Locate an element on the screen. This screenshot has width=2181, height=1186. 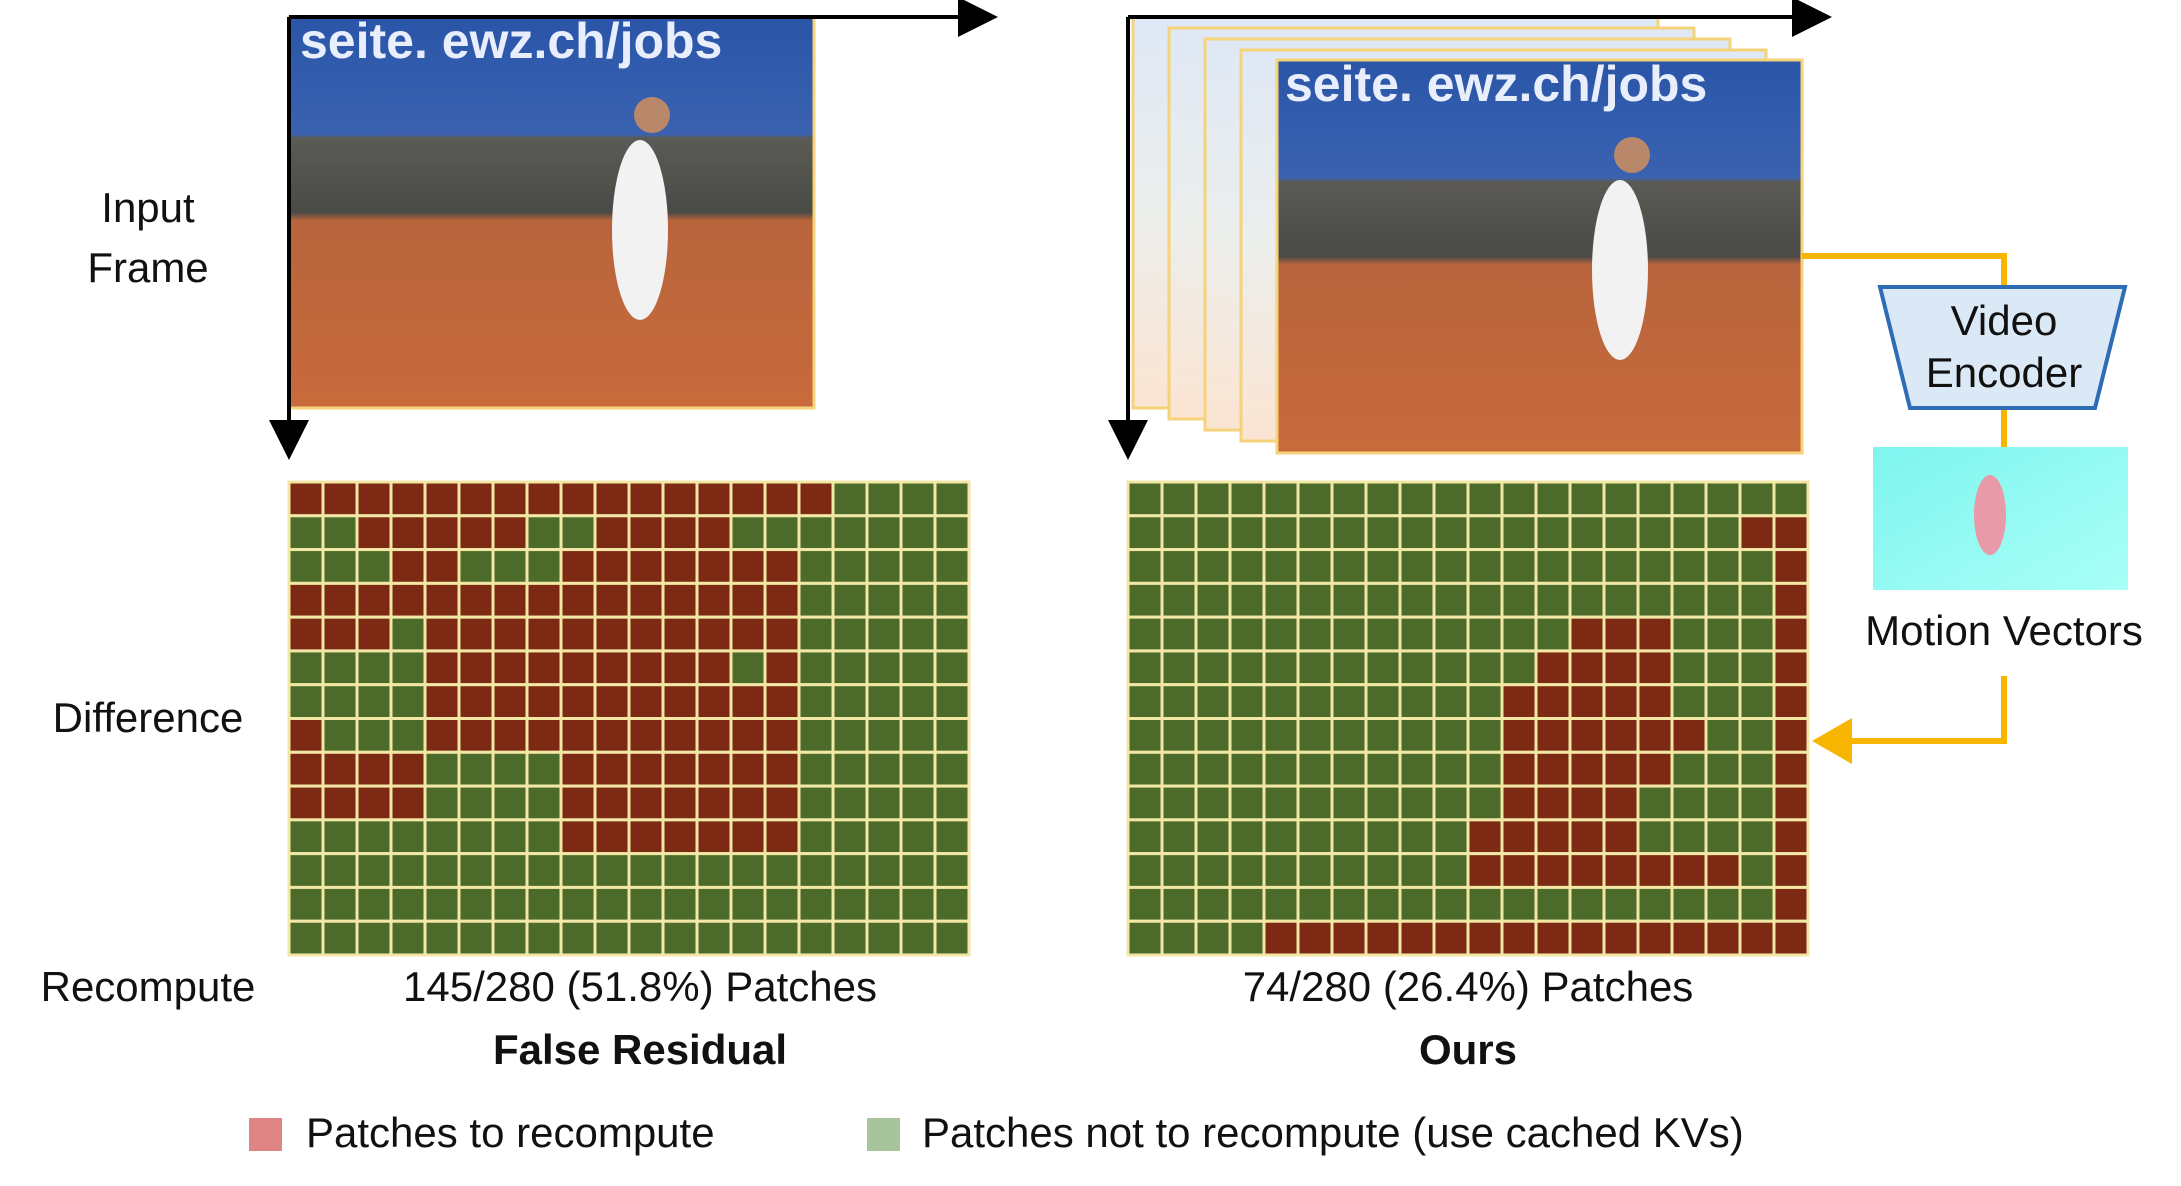
row-label: Frame is located at coordinates (147, 267).